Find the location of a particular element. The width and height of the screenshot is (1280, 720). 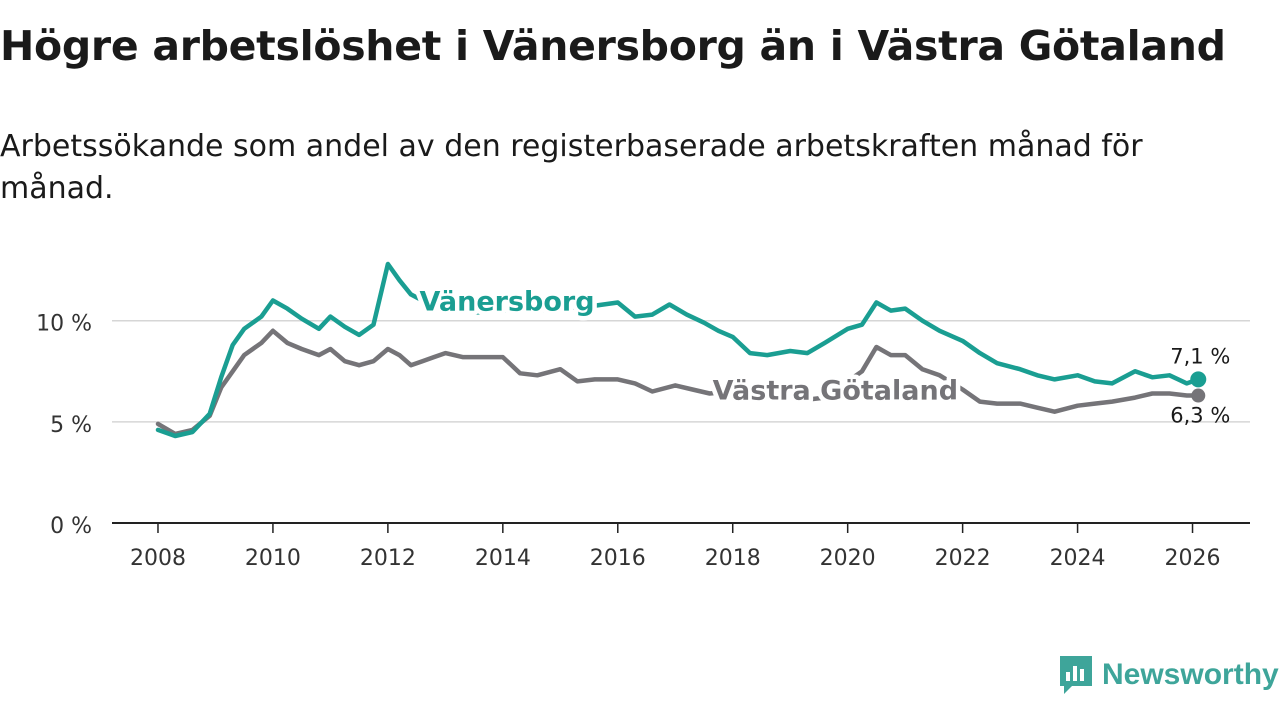

end-point-vastra-gotaland is located at coordinates (1198, 395).